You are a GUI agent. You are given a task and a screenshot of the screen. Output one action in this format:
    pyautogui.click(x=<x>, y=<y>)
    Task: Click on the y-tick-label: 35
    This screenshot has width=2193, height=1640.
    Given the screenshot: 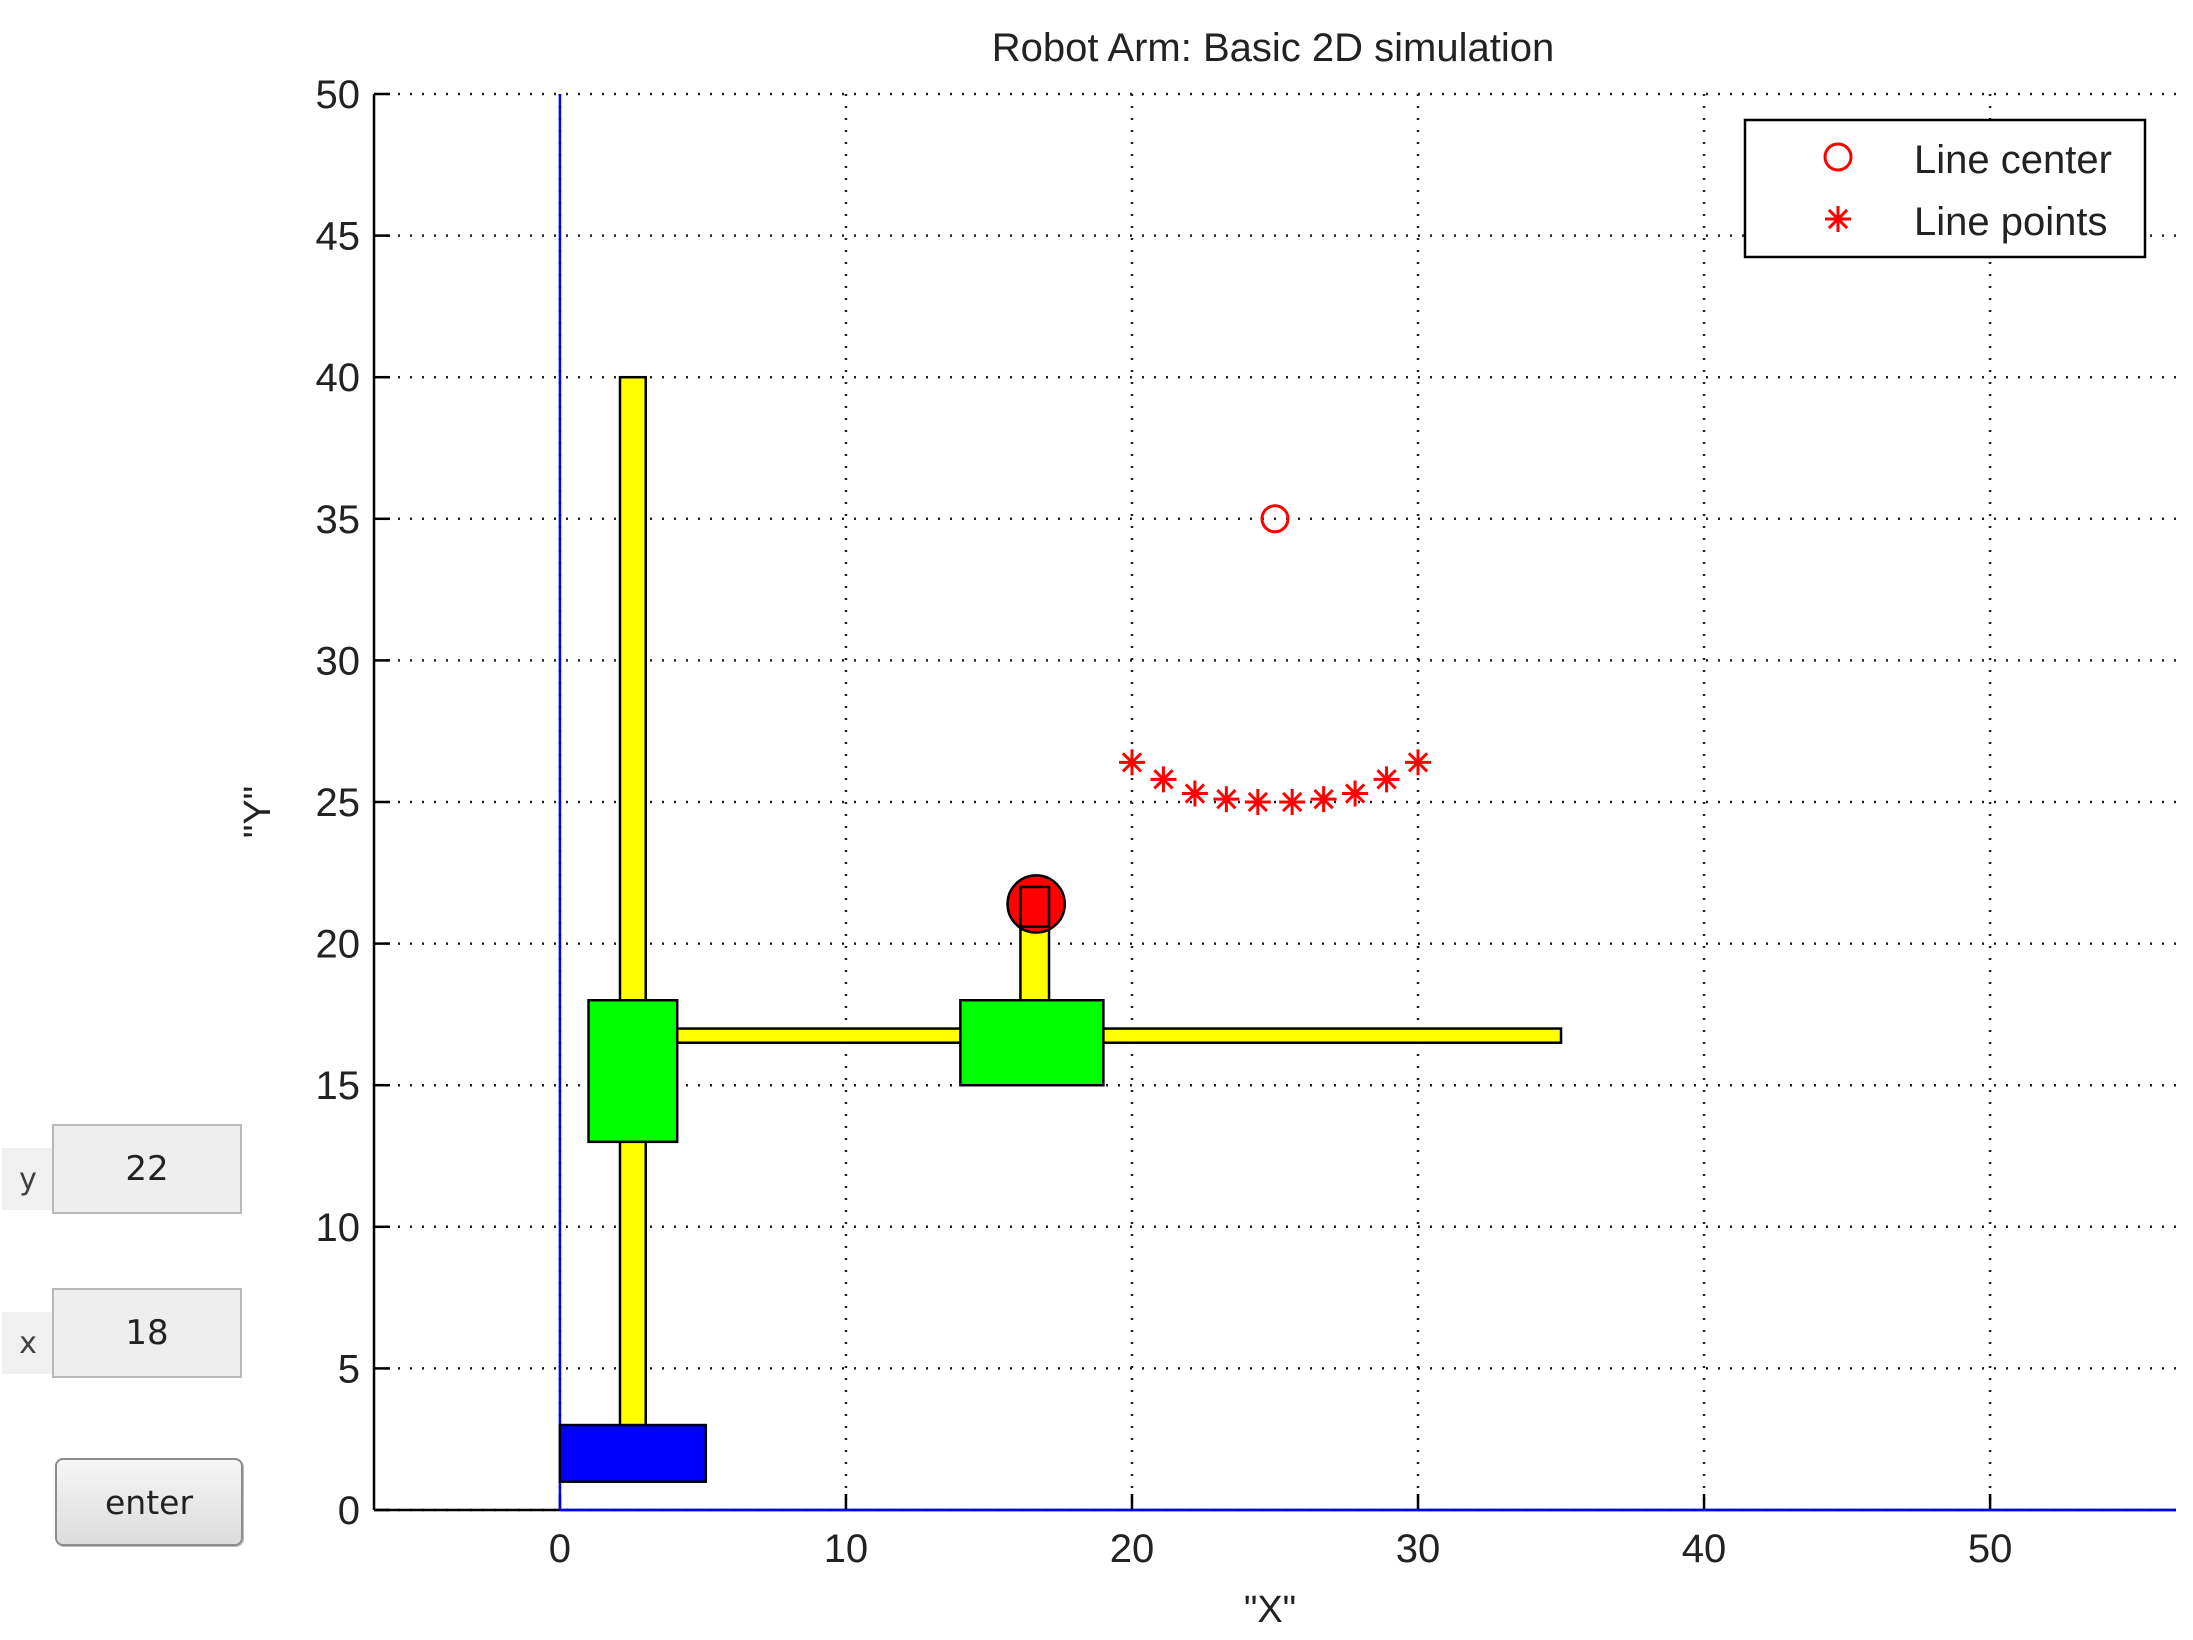 What is the action you would take?
    pyautogui.click(x=338, y=520)
    